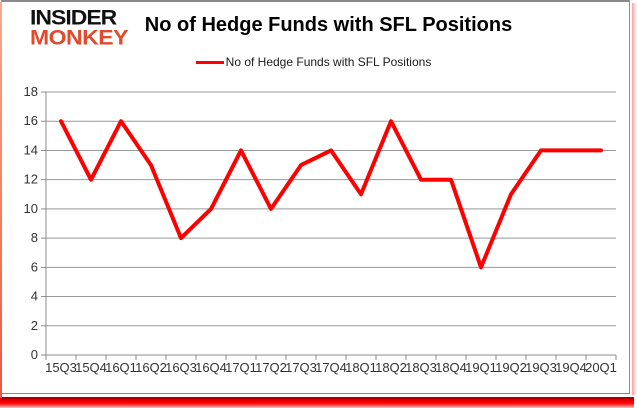  Describe the element at coordinates (361, 367) in the screenshot. I see `x-tick-label: 18Q1` at that location.